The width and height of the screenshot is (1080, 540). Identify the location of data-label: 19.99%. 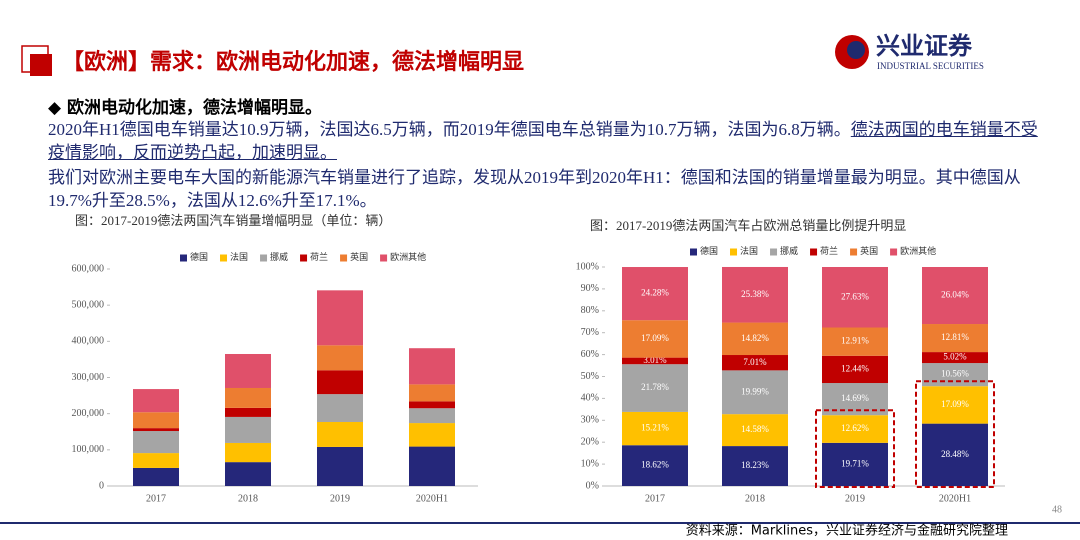
(755, 391).